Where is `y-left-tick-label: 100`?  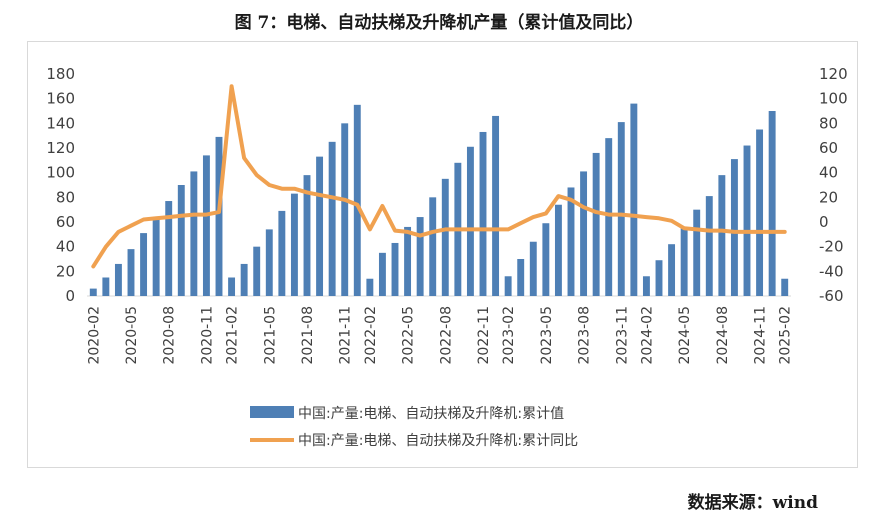
y-left-tick-label: 100 is located at coordinates (60, 173).